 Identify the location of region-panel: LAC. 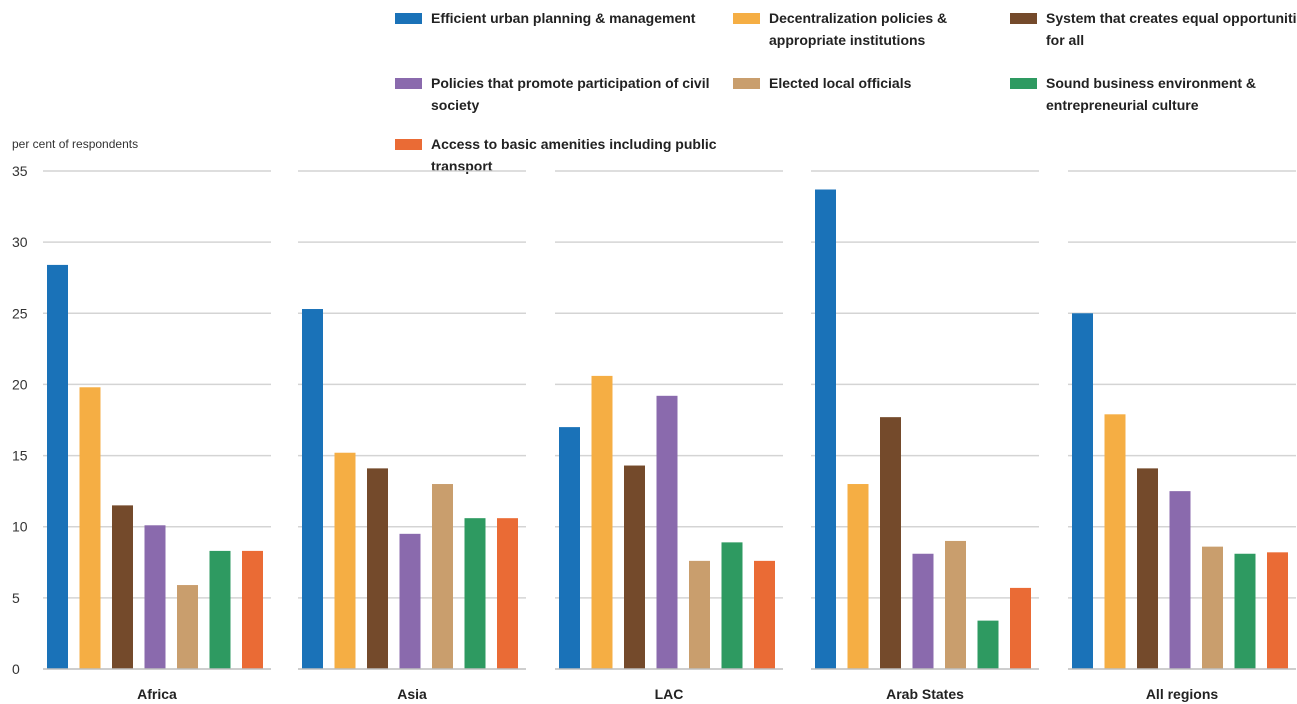
(669, 436).